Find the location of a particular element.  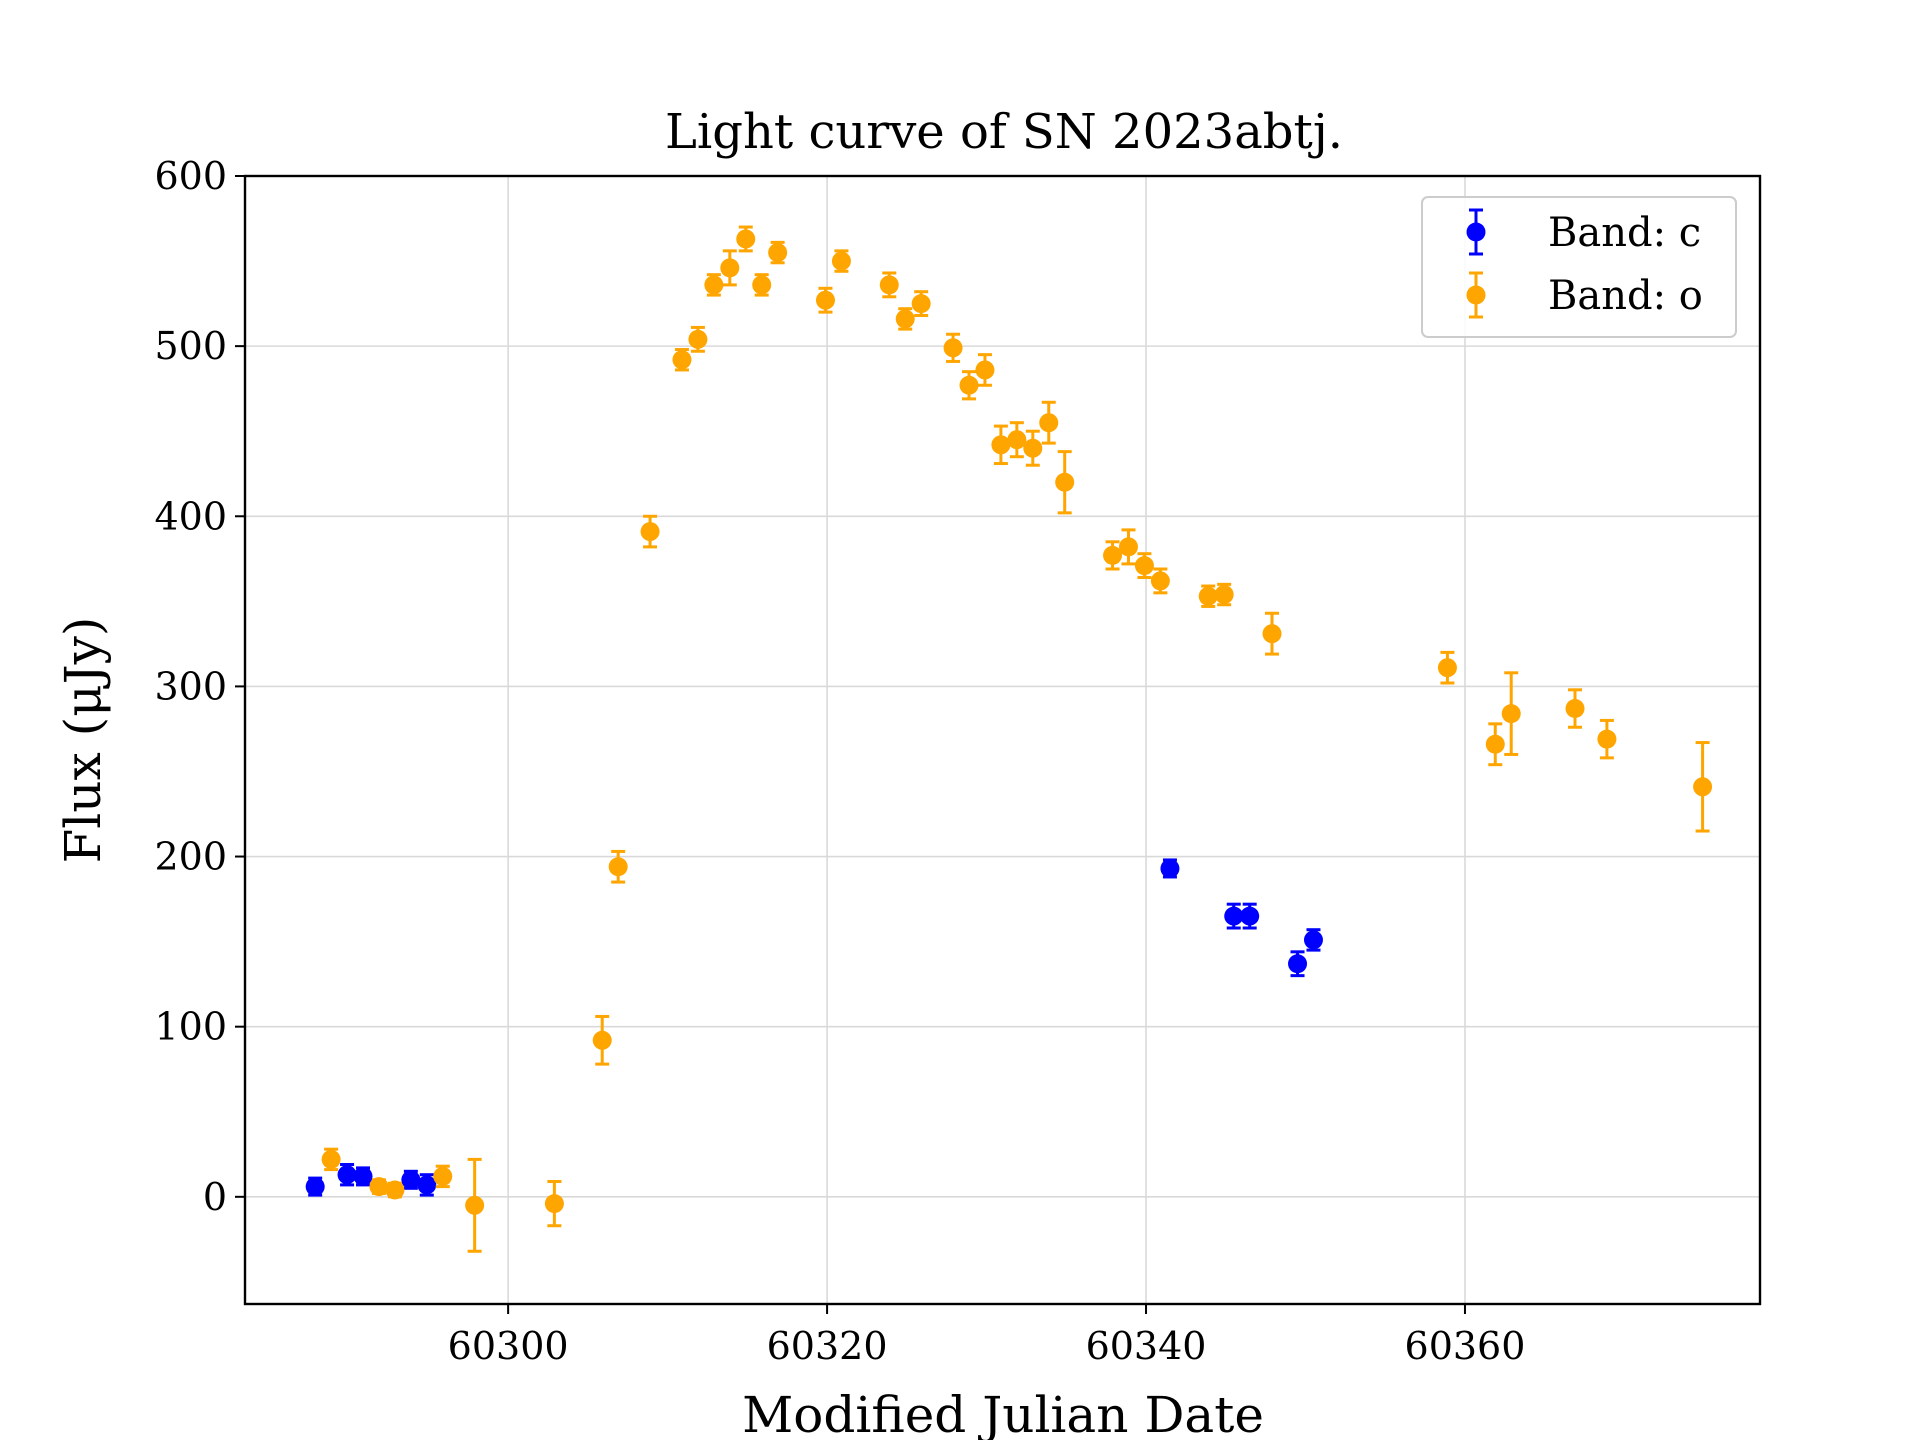

legend-entry: Band: o is located at coordinates (1584, 295).